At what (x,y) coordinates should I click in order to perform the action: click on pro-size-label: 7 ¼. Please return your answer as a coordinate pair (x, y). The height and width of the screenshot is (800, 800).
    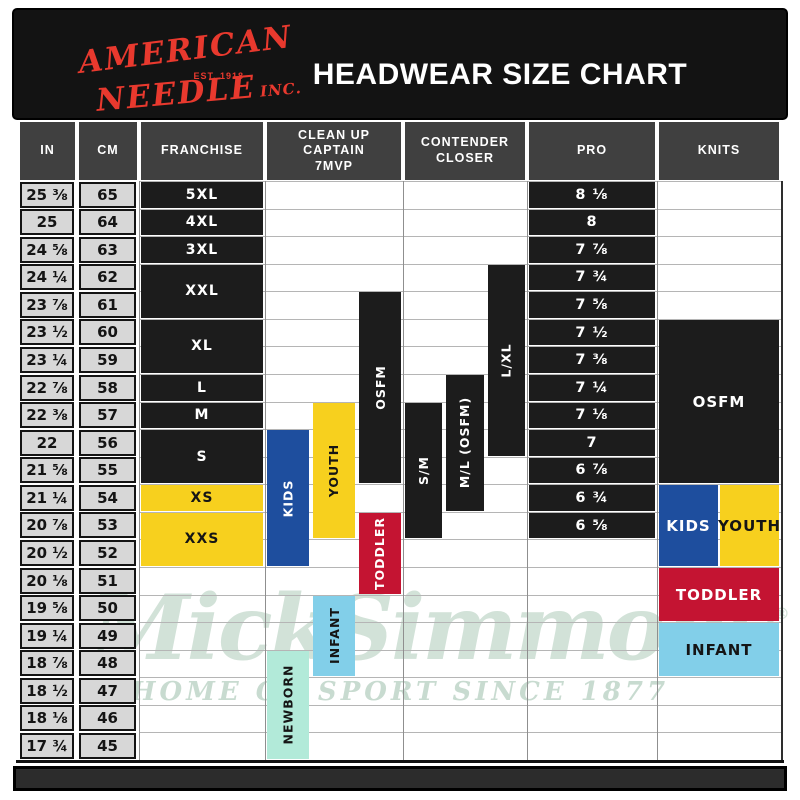
    Looking at the image, I should click on (592, 387).